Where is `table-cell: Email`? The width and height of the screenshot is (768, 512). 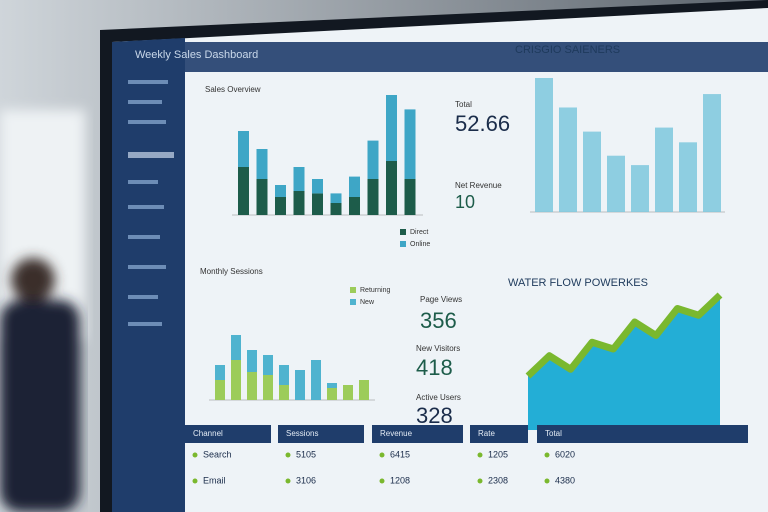 table-cell: Email is located at coordinates (214, 480).